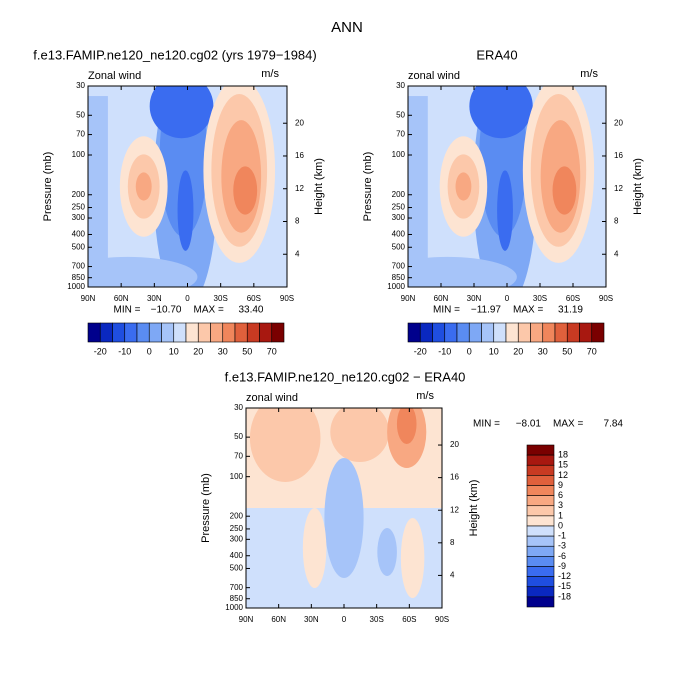 The image size is (694, 695). Describe the element at coordinates (299, 122) in the screenshot. I see `y2-tick-label: 20` at that location.